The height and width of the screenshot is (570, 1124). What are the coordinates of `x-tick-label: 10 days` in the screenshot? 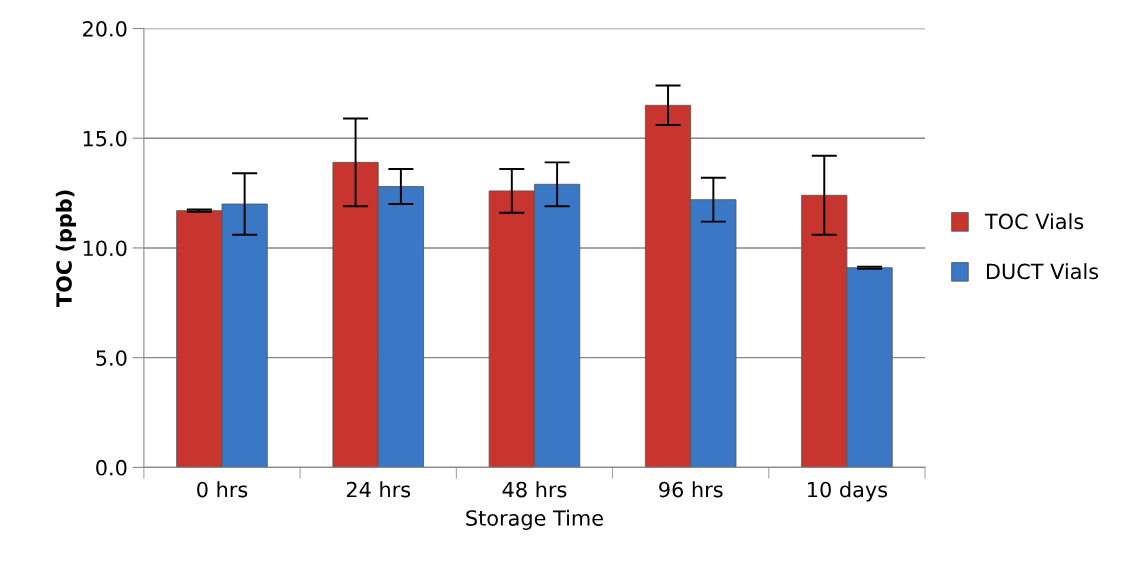 It's located at (848, 491).